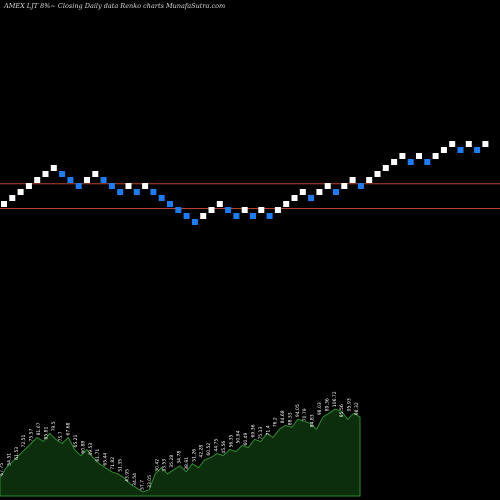 This screenshot has height=500, width=500. I want to click on volume-label: 56.35, so click(231, 441).